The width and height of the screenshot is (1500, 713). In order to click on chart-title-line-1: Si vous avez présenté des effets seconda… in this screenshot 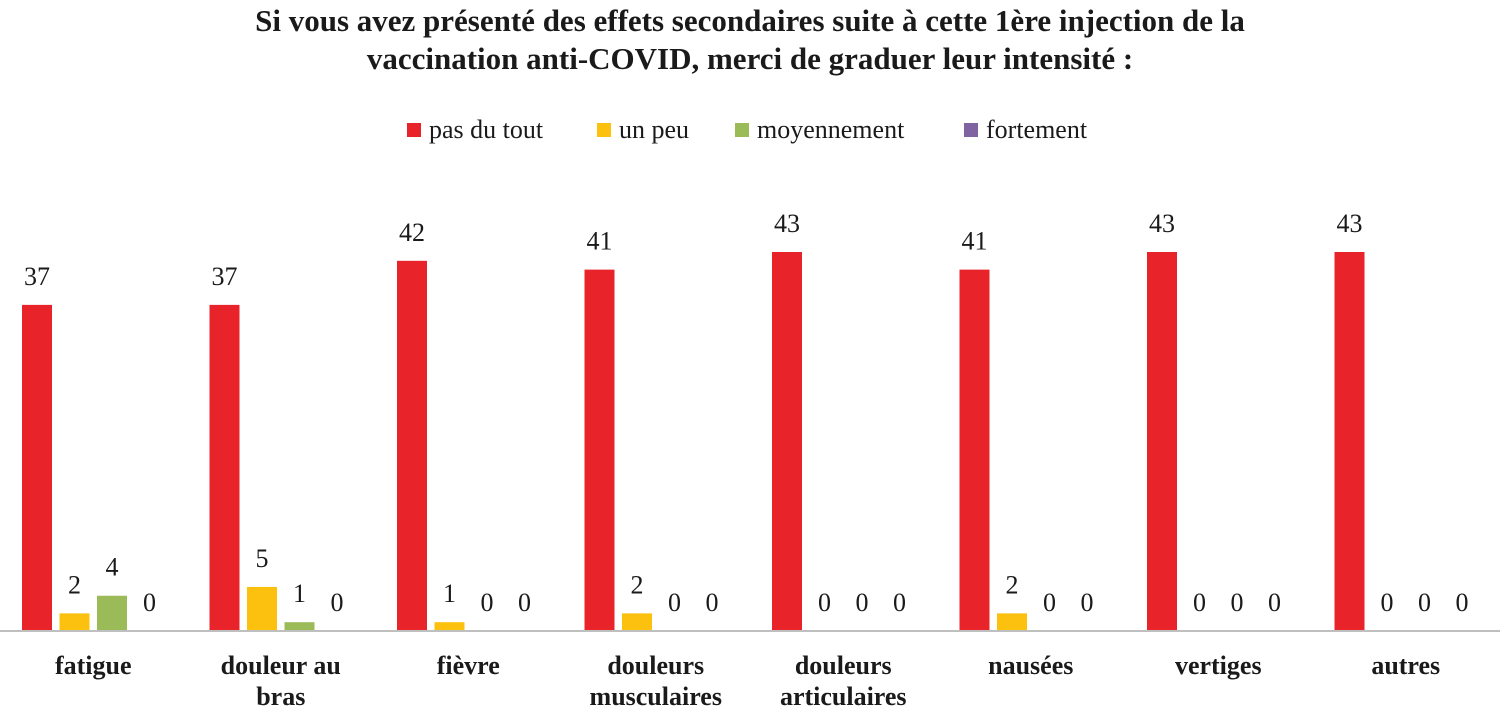, I will do `click(750, 20)`.